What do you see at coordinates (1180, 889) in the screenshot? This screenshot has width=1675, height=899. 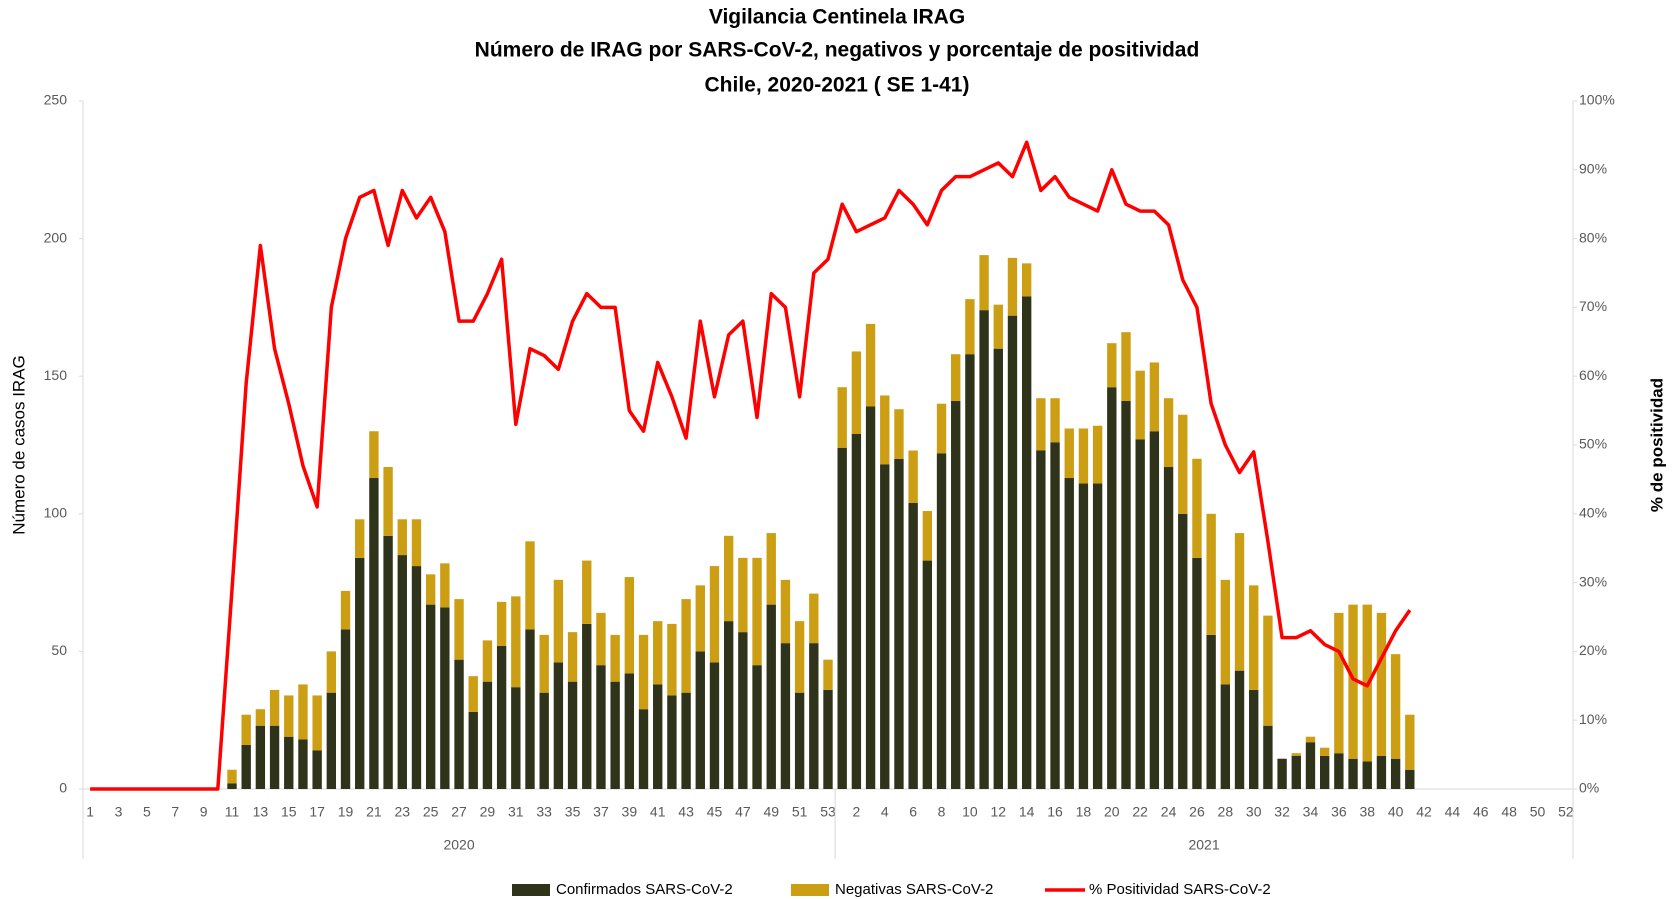 I see `legend-label: % Positividad SARS-CoV-2` at bounding box center [1180, 889].